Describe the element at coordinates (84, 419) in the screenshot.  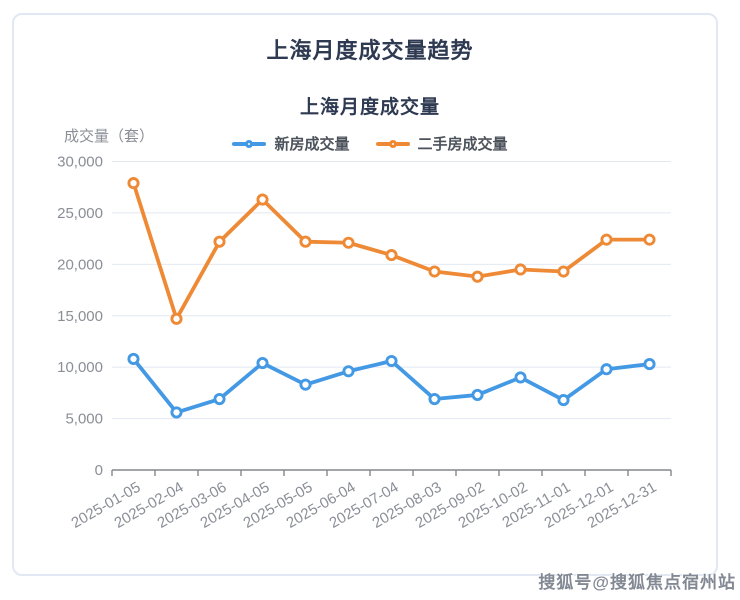
I see `y-tick-label: 5,000` at that location.